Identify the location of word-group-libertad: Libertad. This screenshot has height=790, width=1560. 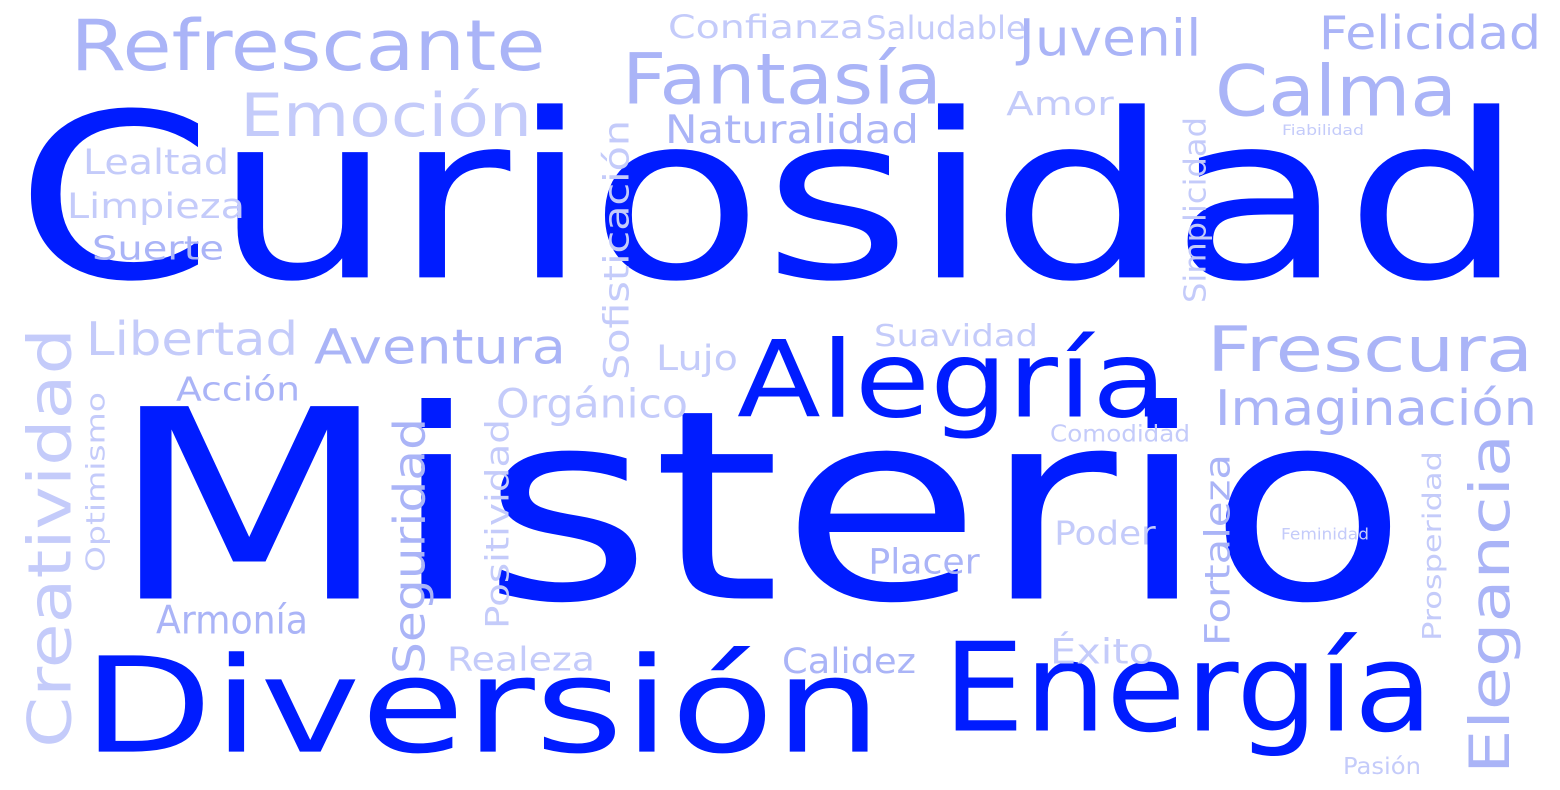
(192, 340).